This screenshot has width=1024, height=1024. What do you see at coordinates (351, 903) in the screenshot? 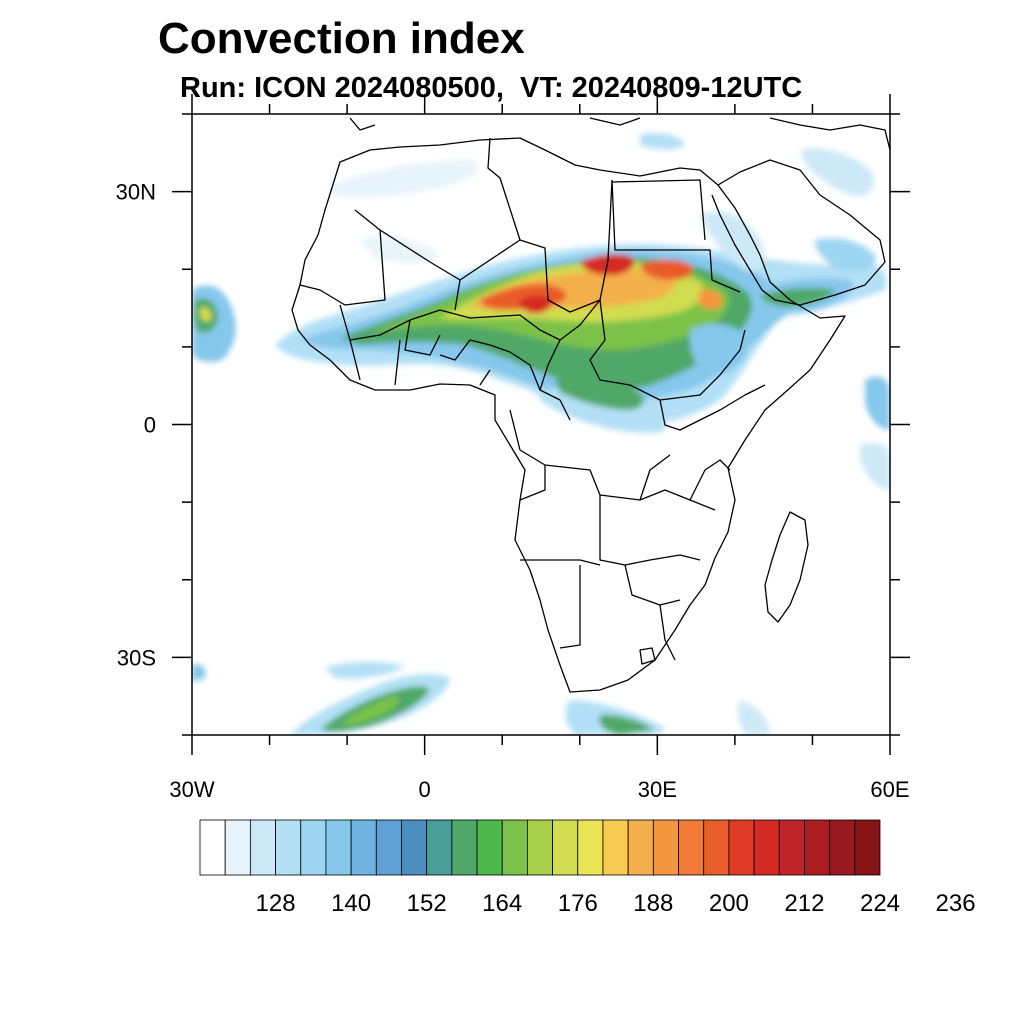
I see `colorbar-label: 140` at bounding box center [351, 903].